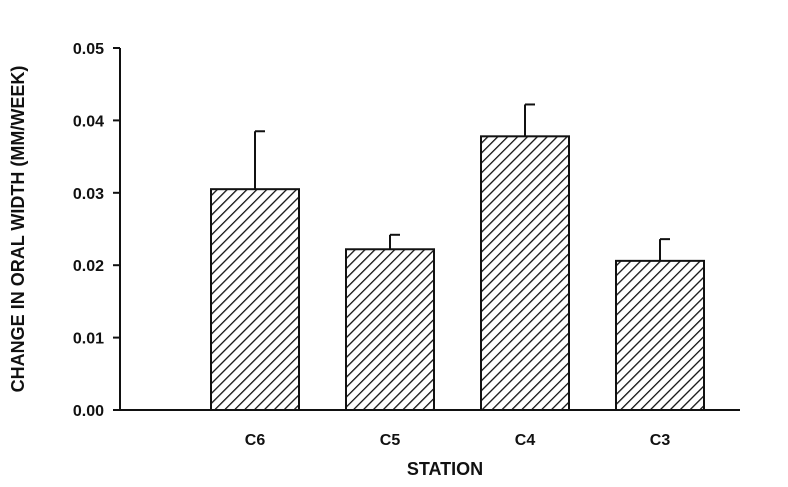  Describe the element at coordinates (390, 440) in the screenshot. I see `x-tick-label: C5` at that location.